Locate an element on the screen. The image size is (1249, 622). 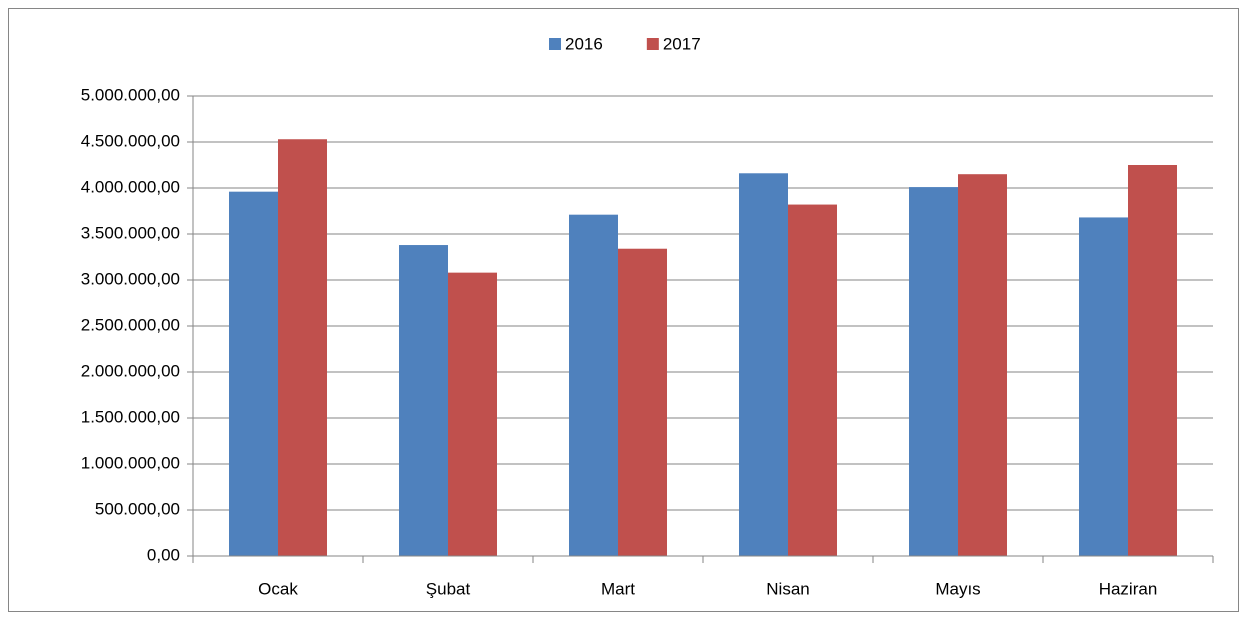
x-tick-label: Haziran is located at coordinates (1128, 588).